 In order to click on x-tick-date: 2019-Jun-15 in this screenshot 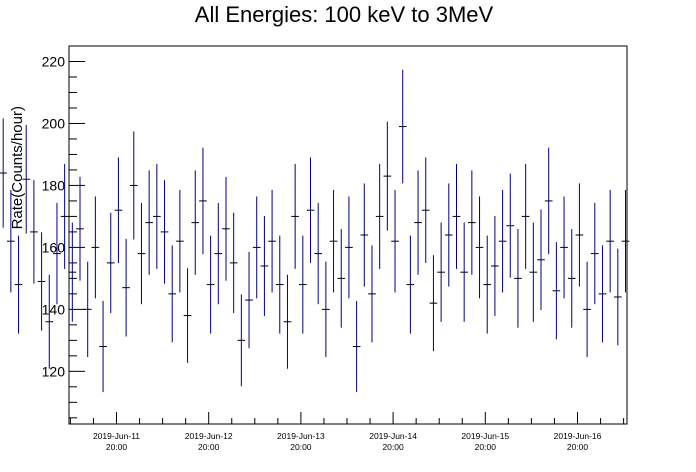, I will do `click(485, 436)`.